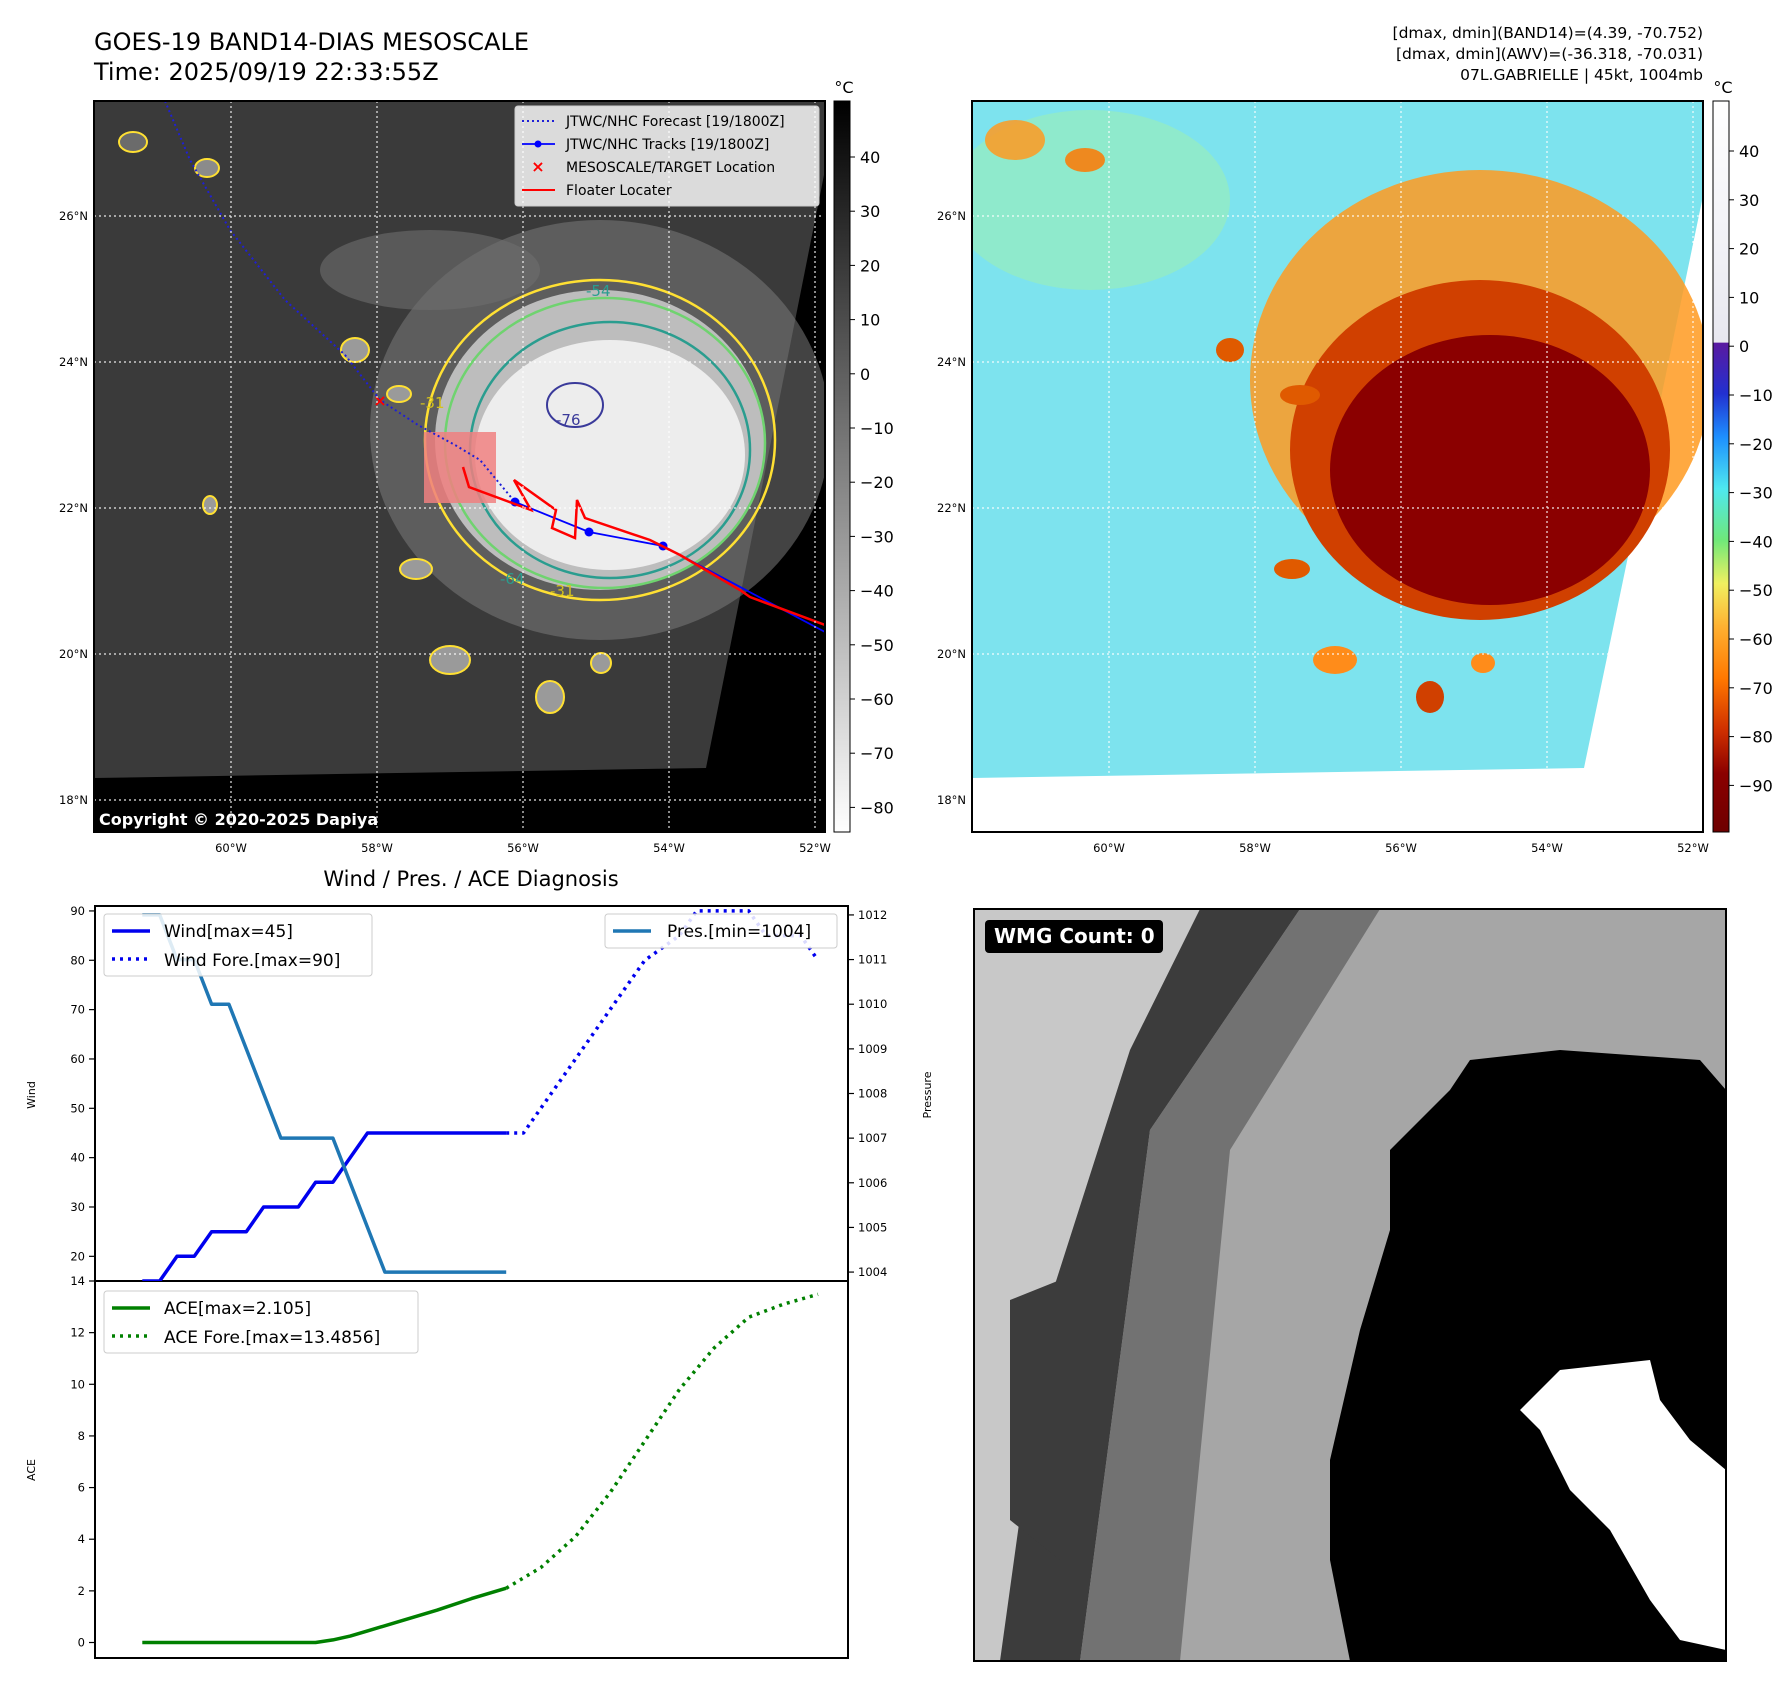 This screenshot has width=1788, height=1690. I want to click on axis-tick-label: 1011, so click(872, 960).